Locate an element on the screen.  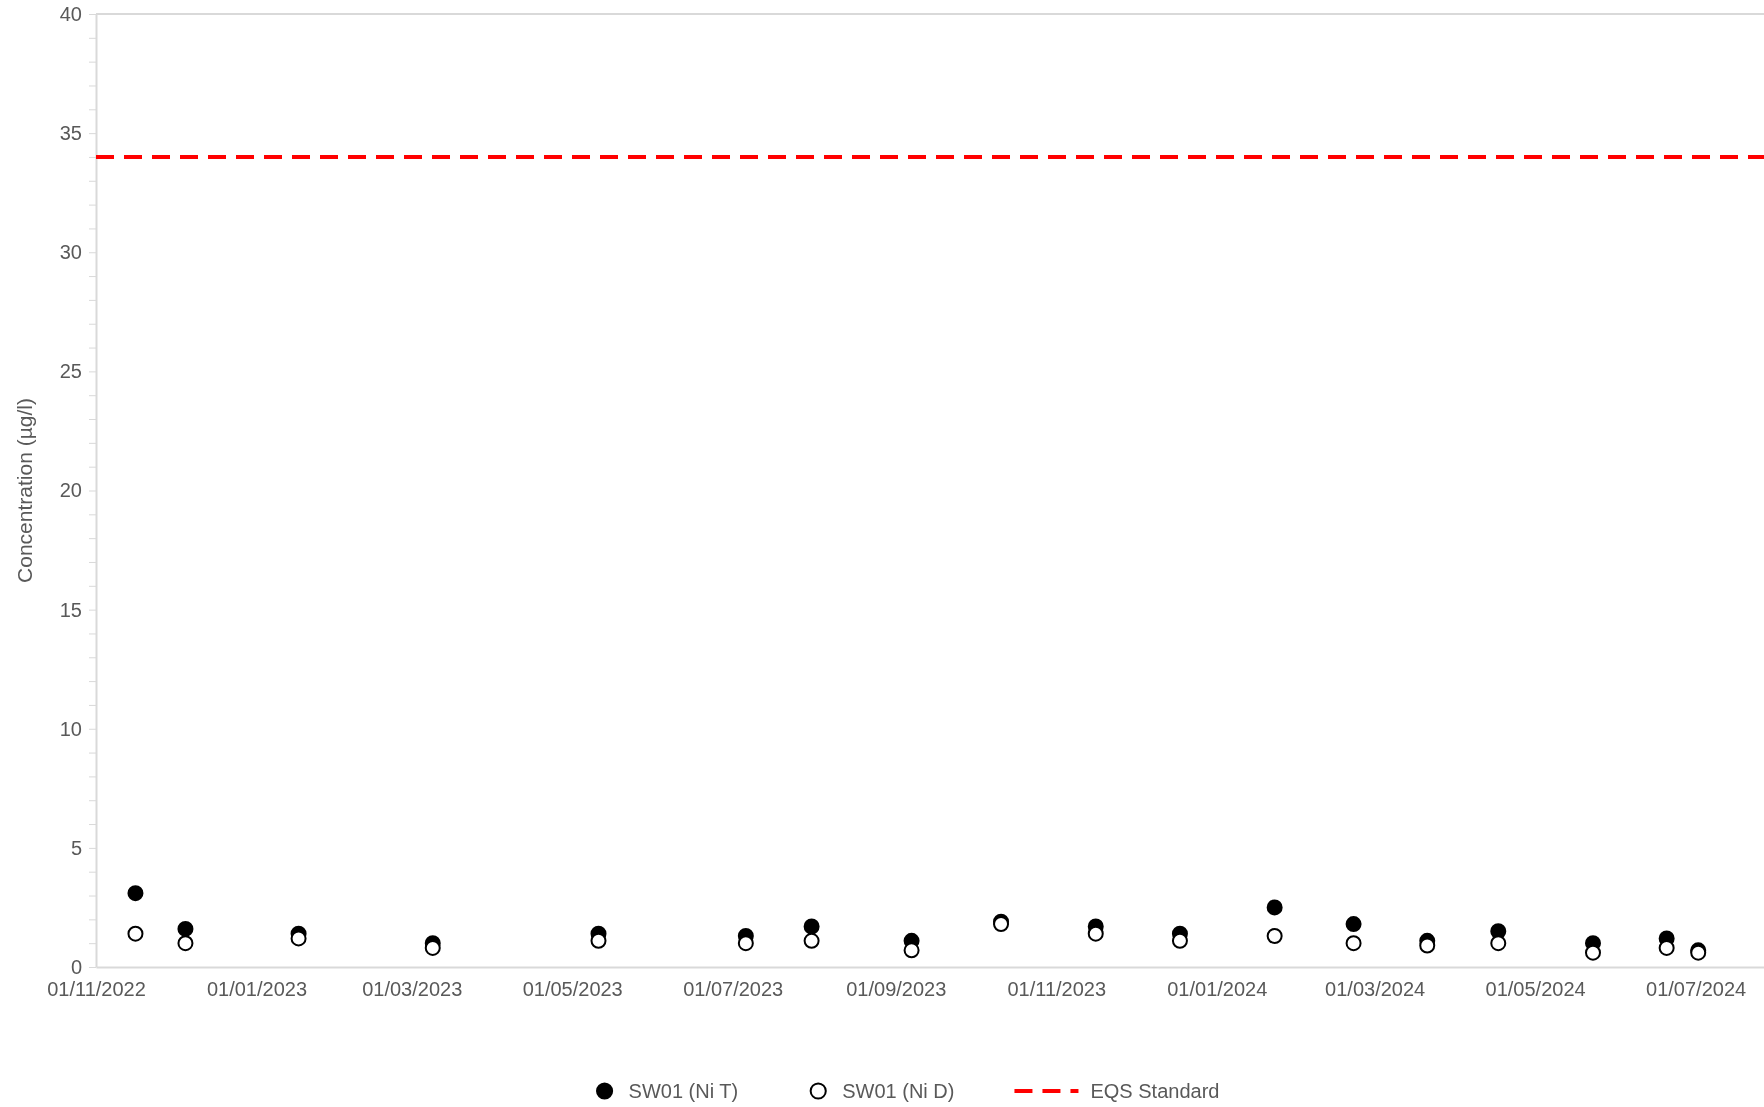
x-tick-label: 01/05/2023 is located at coordinates (572, 989).